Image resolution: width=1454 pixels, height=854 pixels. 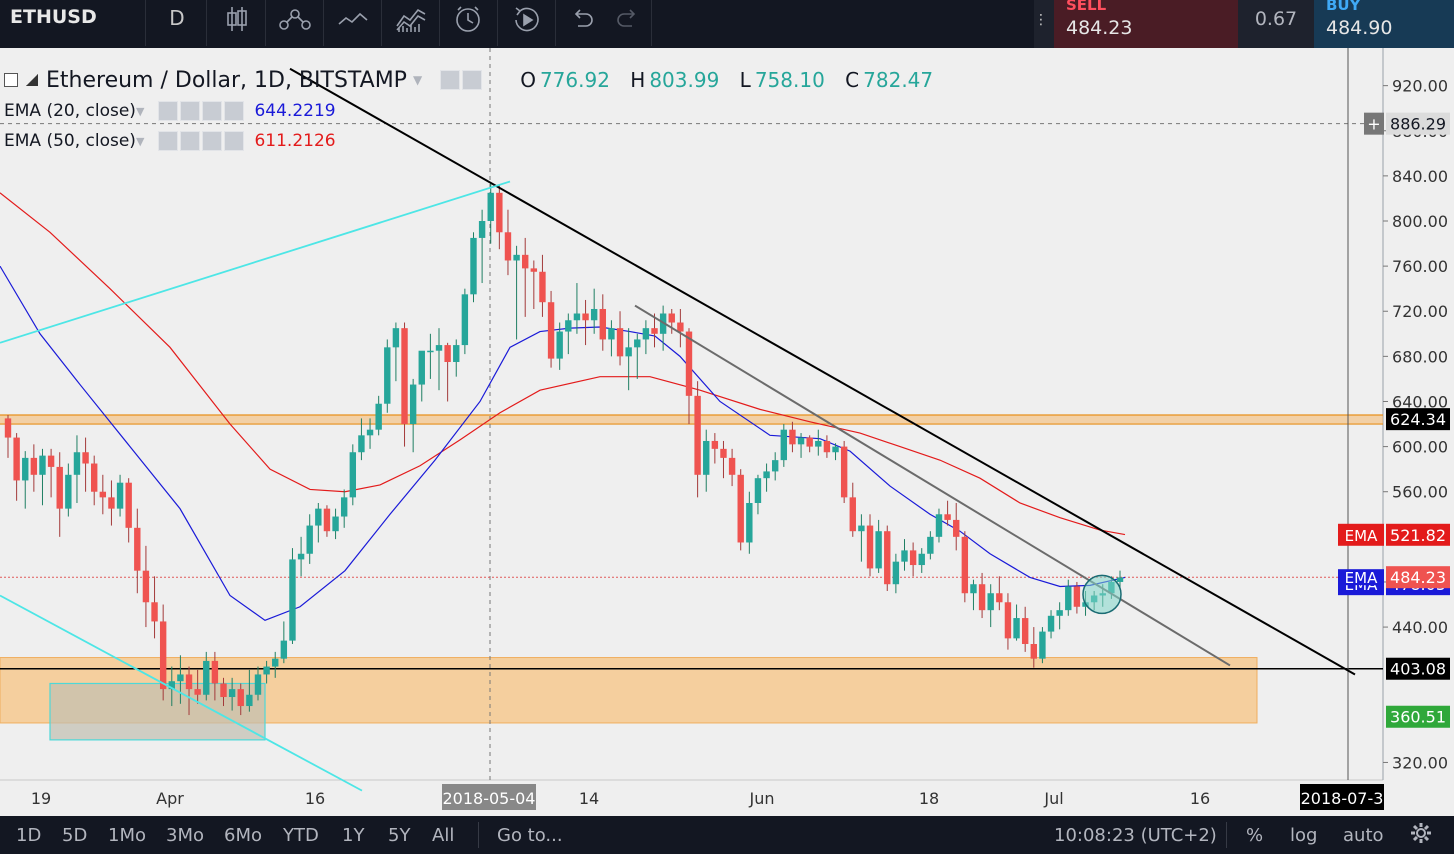 I want to click on range-5d: 5D, so click(x=75, y=835).